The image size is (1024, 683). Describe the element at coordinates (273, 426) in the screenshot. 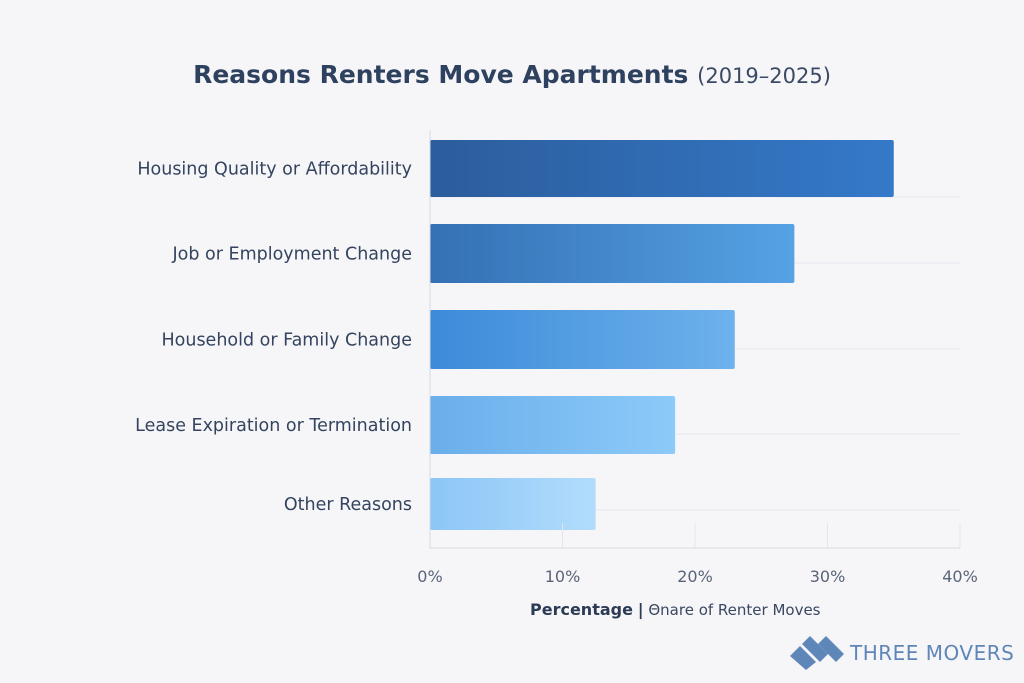

I see `category-label: Lease Expiration or Termination` at that location.